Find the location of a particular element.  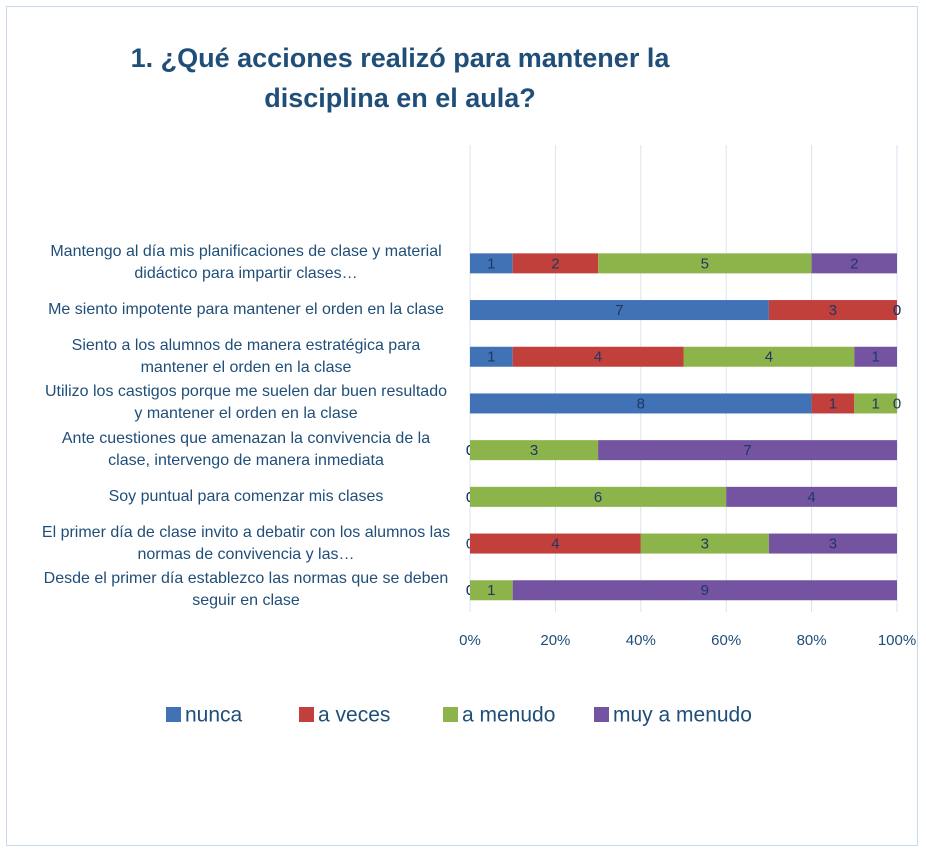

legend-label: a menudo is located at coordinates (508, 715).